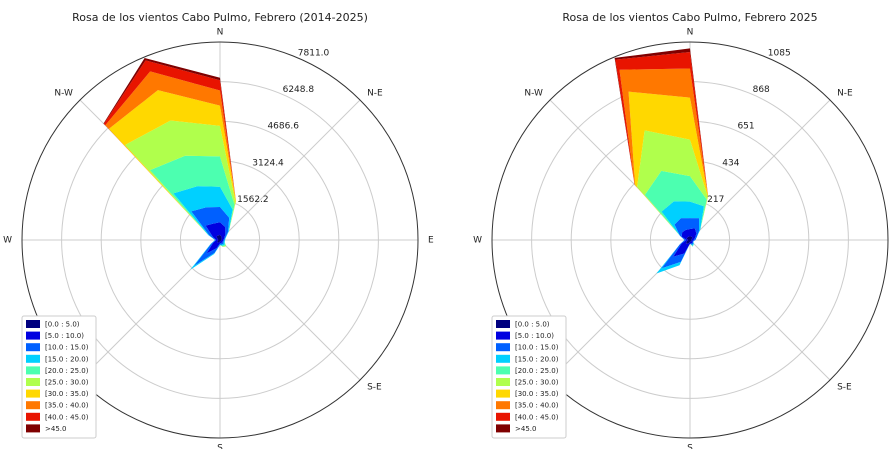 The width and height of the screenshot is (895, 449). What do you see at coordinates (283, 127) in the screenshot?
I see `radial-tick-label: 4686.6` at bounding box center [283, 127].